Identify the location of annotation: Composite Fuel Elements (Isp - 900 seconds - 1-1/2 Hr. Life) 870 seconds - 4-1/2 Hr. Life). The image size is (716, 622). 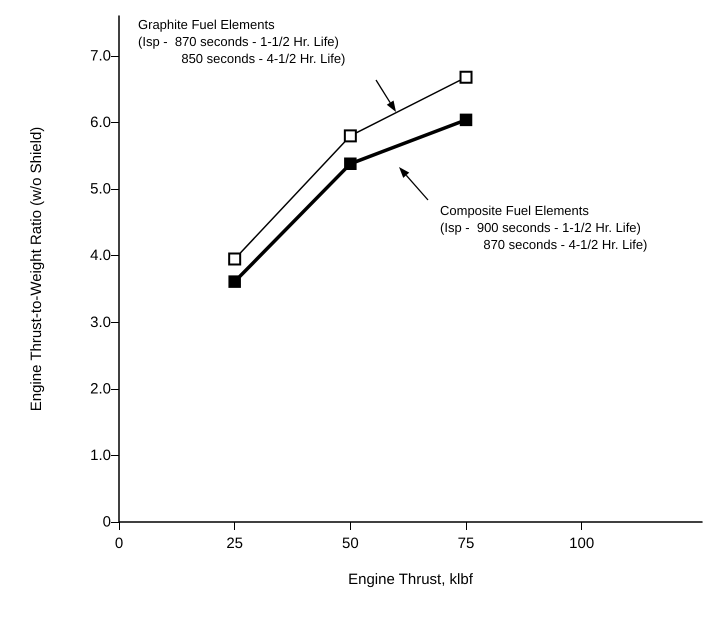
(544, 227).